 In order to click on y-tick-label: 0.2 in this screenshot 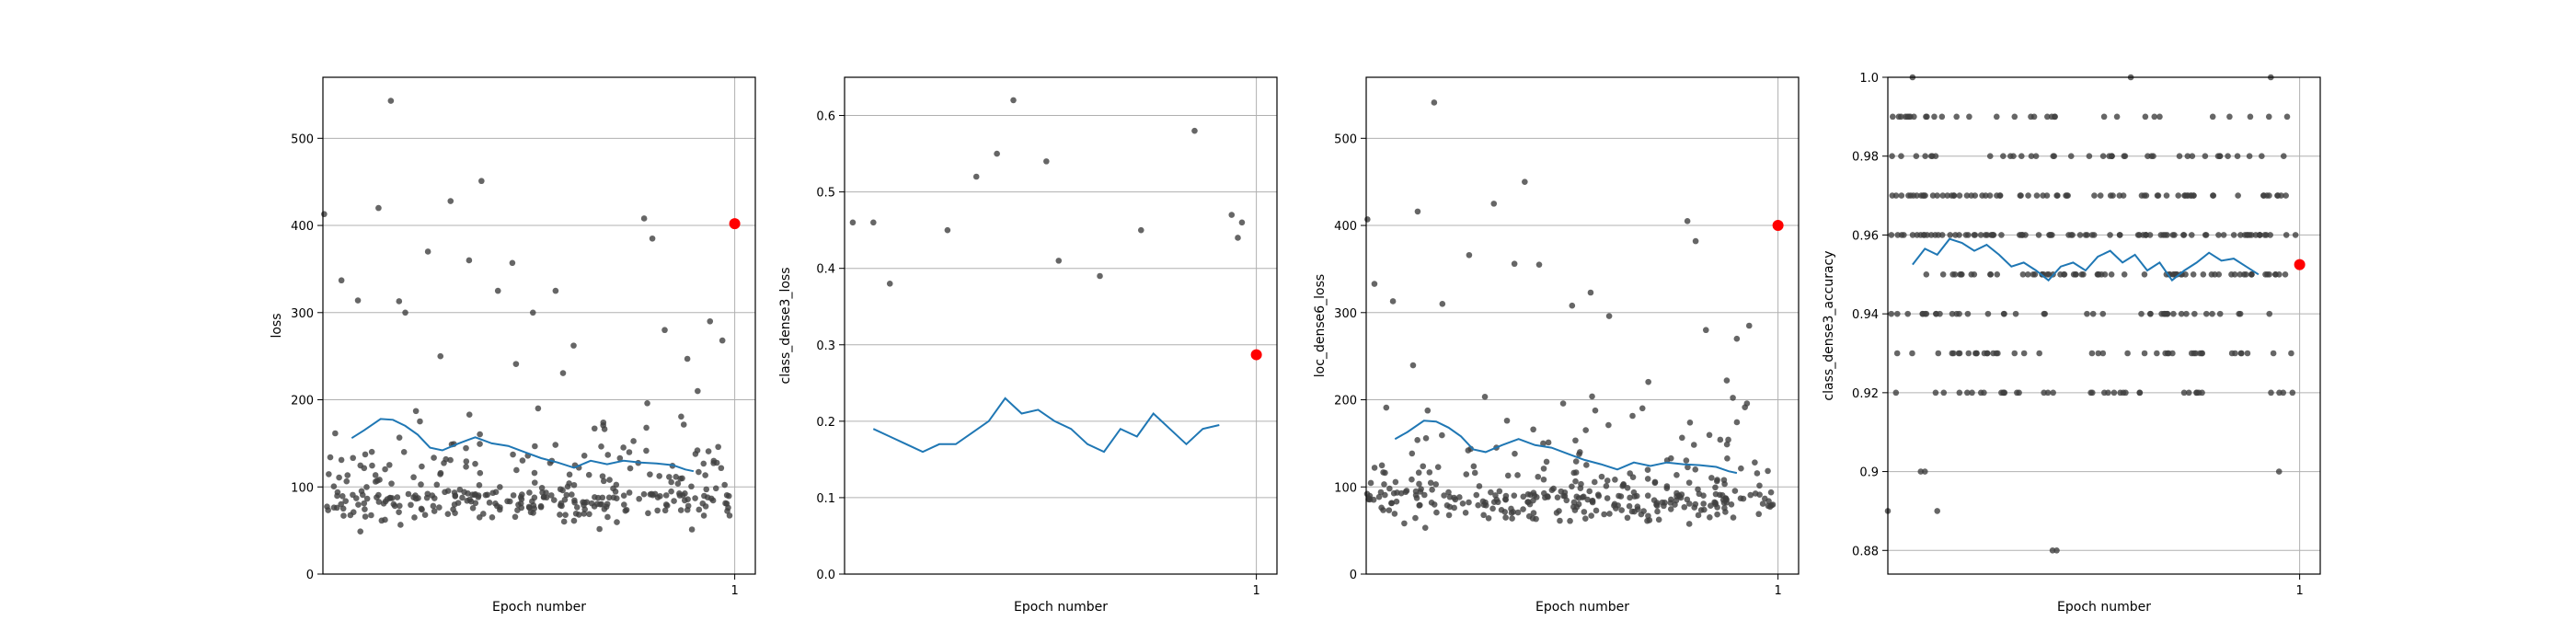, I will do `click(825, 423)`.